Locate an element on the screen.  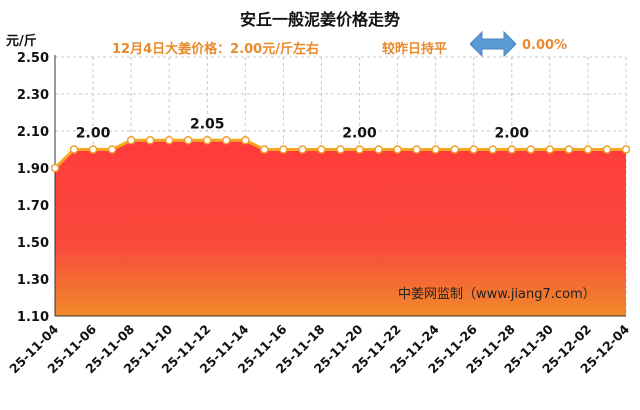
chart-title: 安丘一般泥姜价格走势 is located at coordinates (319, 19).